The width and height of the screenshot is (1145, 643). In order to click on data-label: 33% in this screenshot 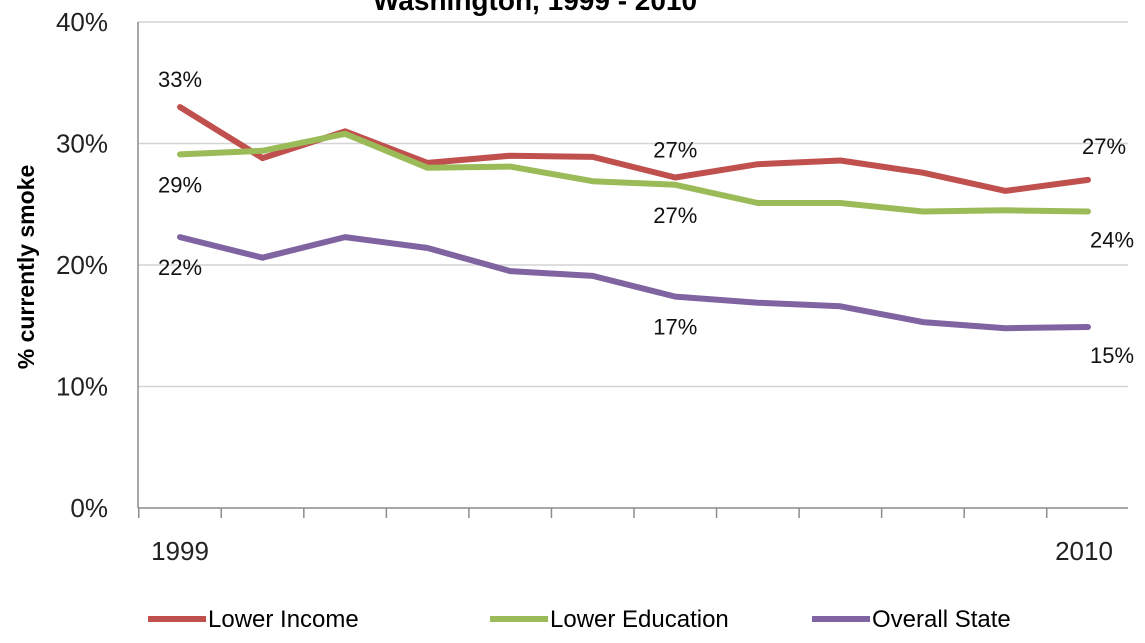, I will do `click(180, 79)`.